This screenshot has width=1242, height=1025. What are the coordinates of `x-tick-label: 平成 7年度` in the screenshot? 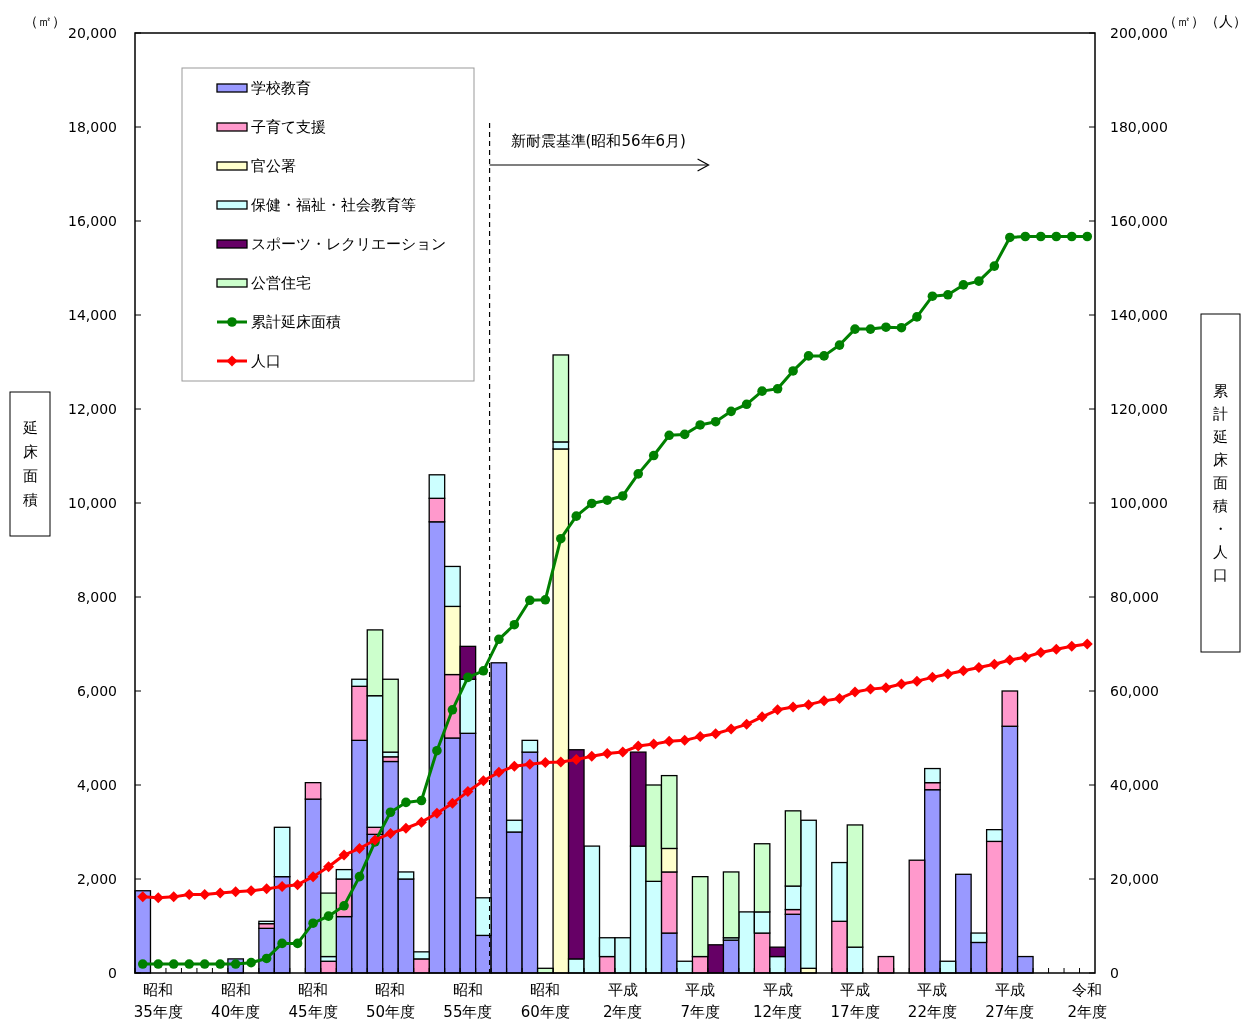 It's located at (700, 1001).